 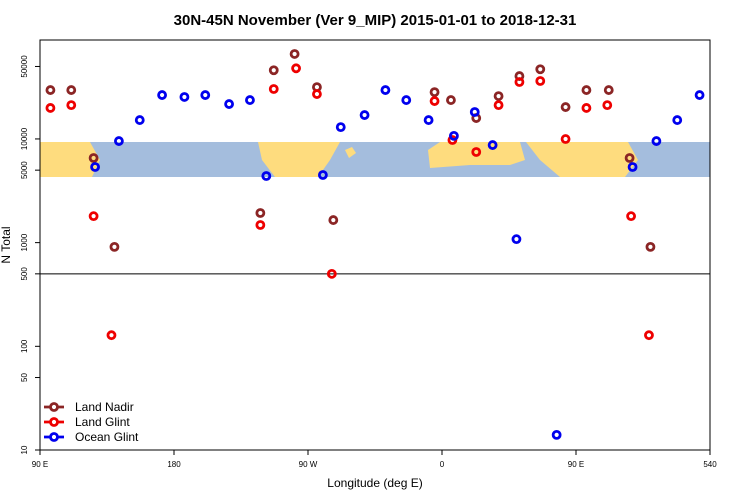 I want to click on y-tick-label: 100, so click(x=24, y=346).